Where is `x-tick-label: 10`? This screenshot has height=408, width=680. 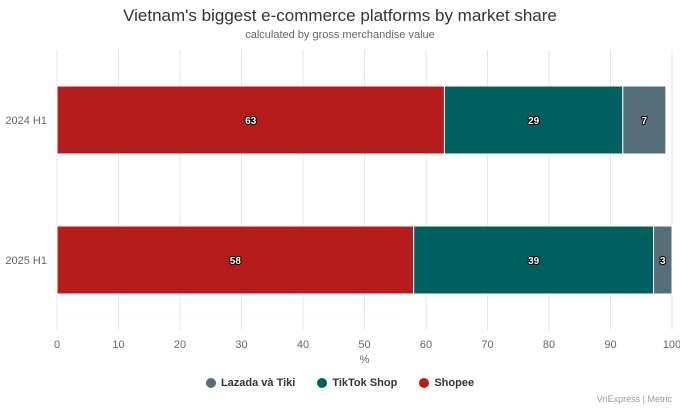 x-tick-label: 10 is located at coordinates (118, 345).